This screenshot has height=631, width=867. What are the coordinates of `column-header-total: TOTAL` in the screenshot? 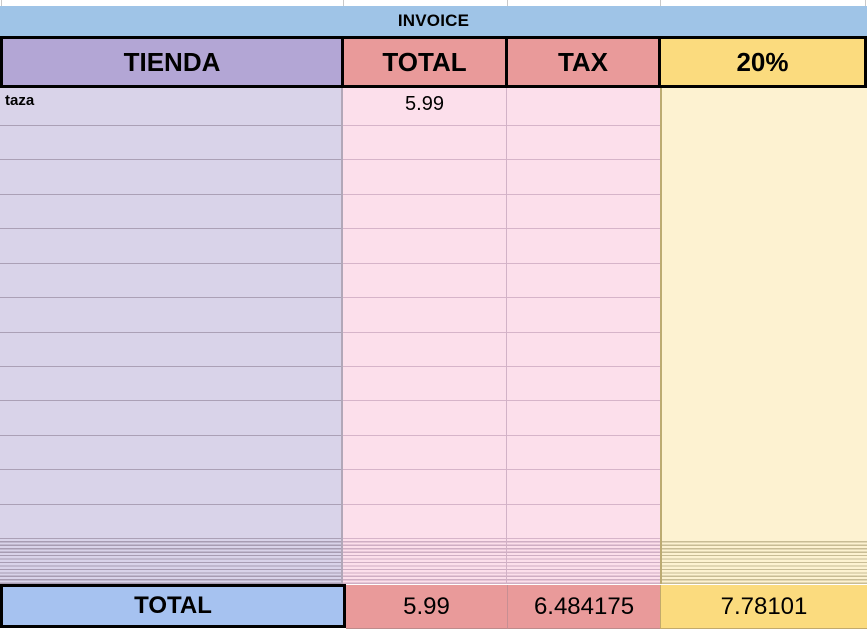 It's located at (424, 62).